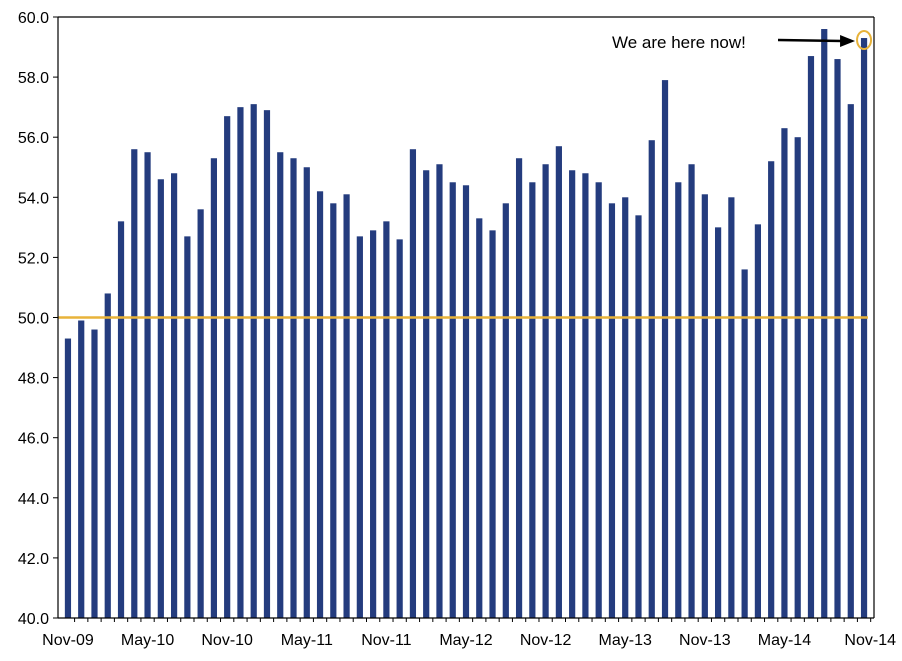 Image resolution: width=902 pixels, height=661 pixels. Describe the element at coordinates (33, 559) in the screenshot. I see `y-tick-label: 42.0` at that location.